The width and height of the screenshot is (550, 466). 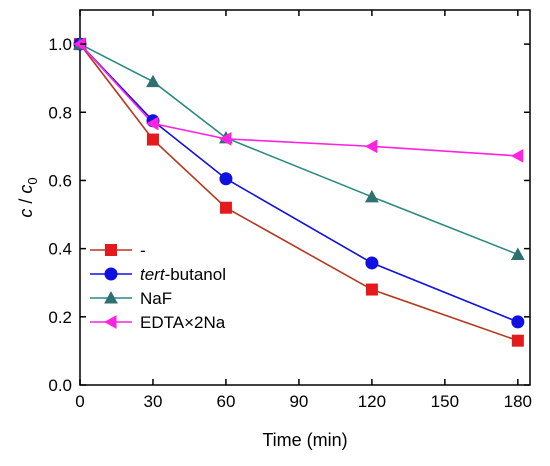 I want to click on y-axis-title-base: c, so click(x=26, y=213).